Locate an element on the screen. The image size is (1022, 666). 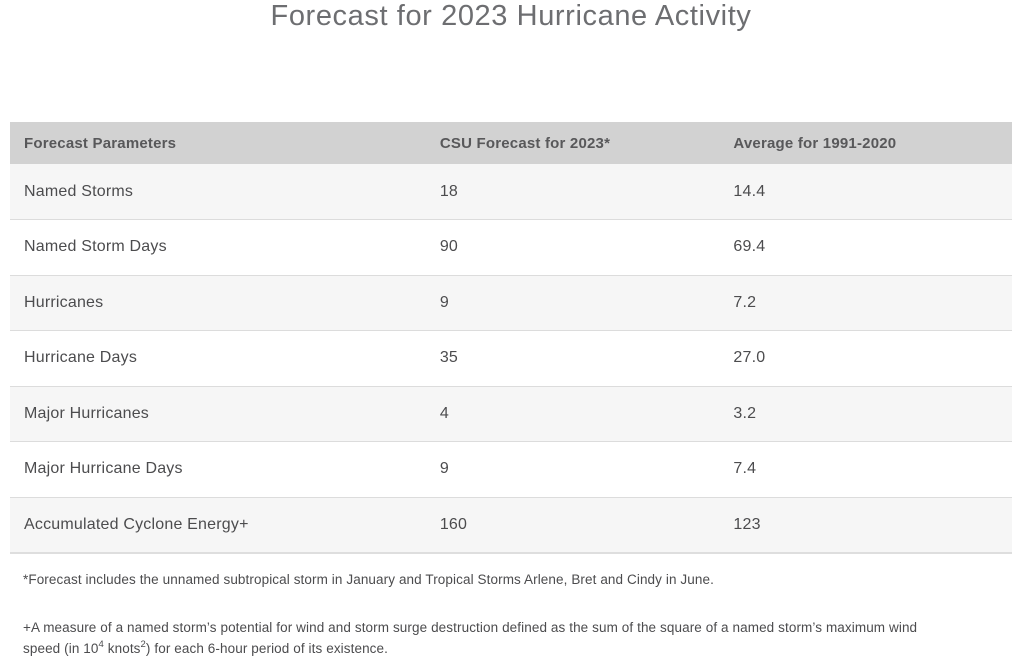
average-value-cell: 123 is located at coordinates (747, 524).